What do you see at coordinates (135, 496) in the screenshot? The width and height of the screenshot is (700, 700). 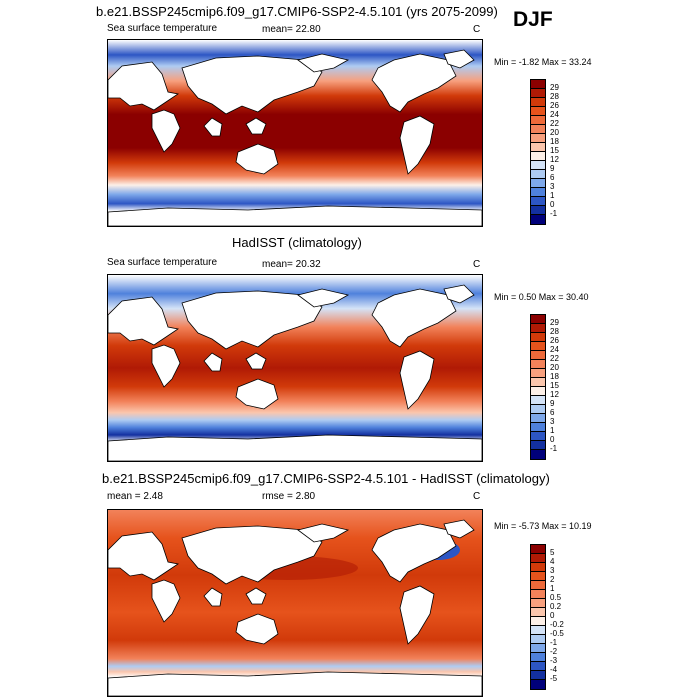 I see `panel-3-mean: mean = 2.48` at bounding box center [135, 496].